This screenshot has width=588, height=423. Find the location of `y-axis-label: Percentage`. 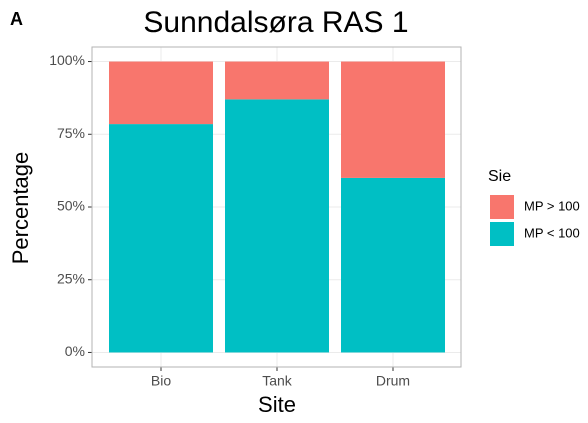

y-axis-label: Percentage is located at coordinates (20, 208).